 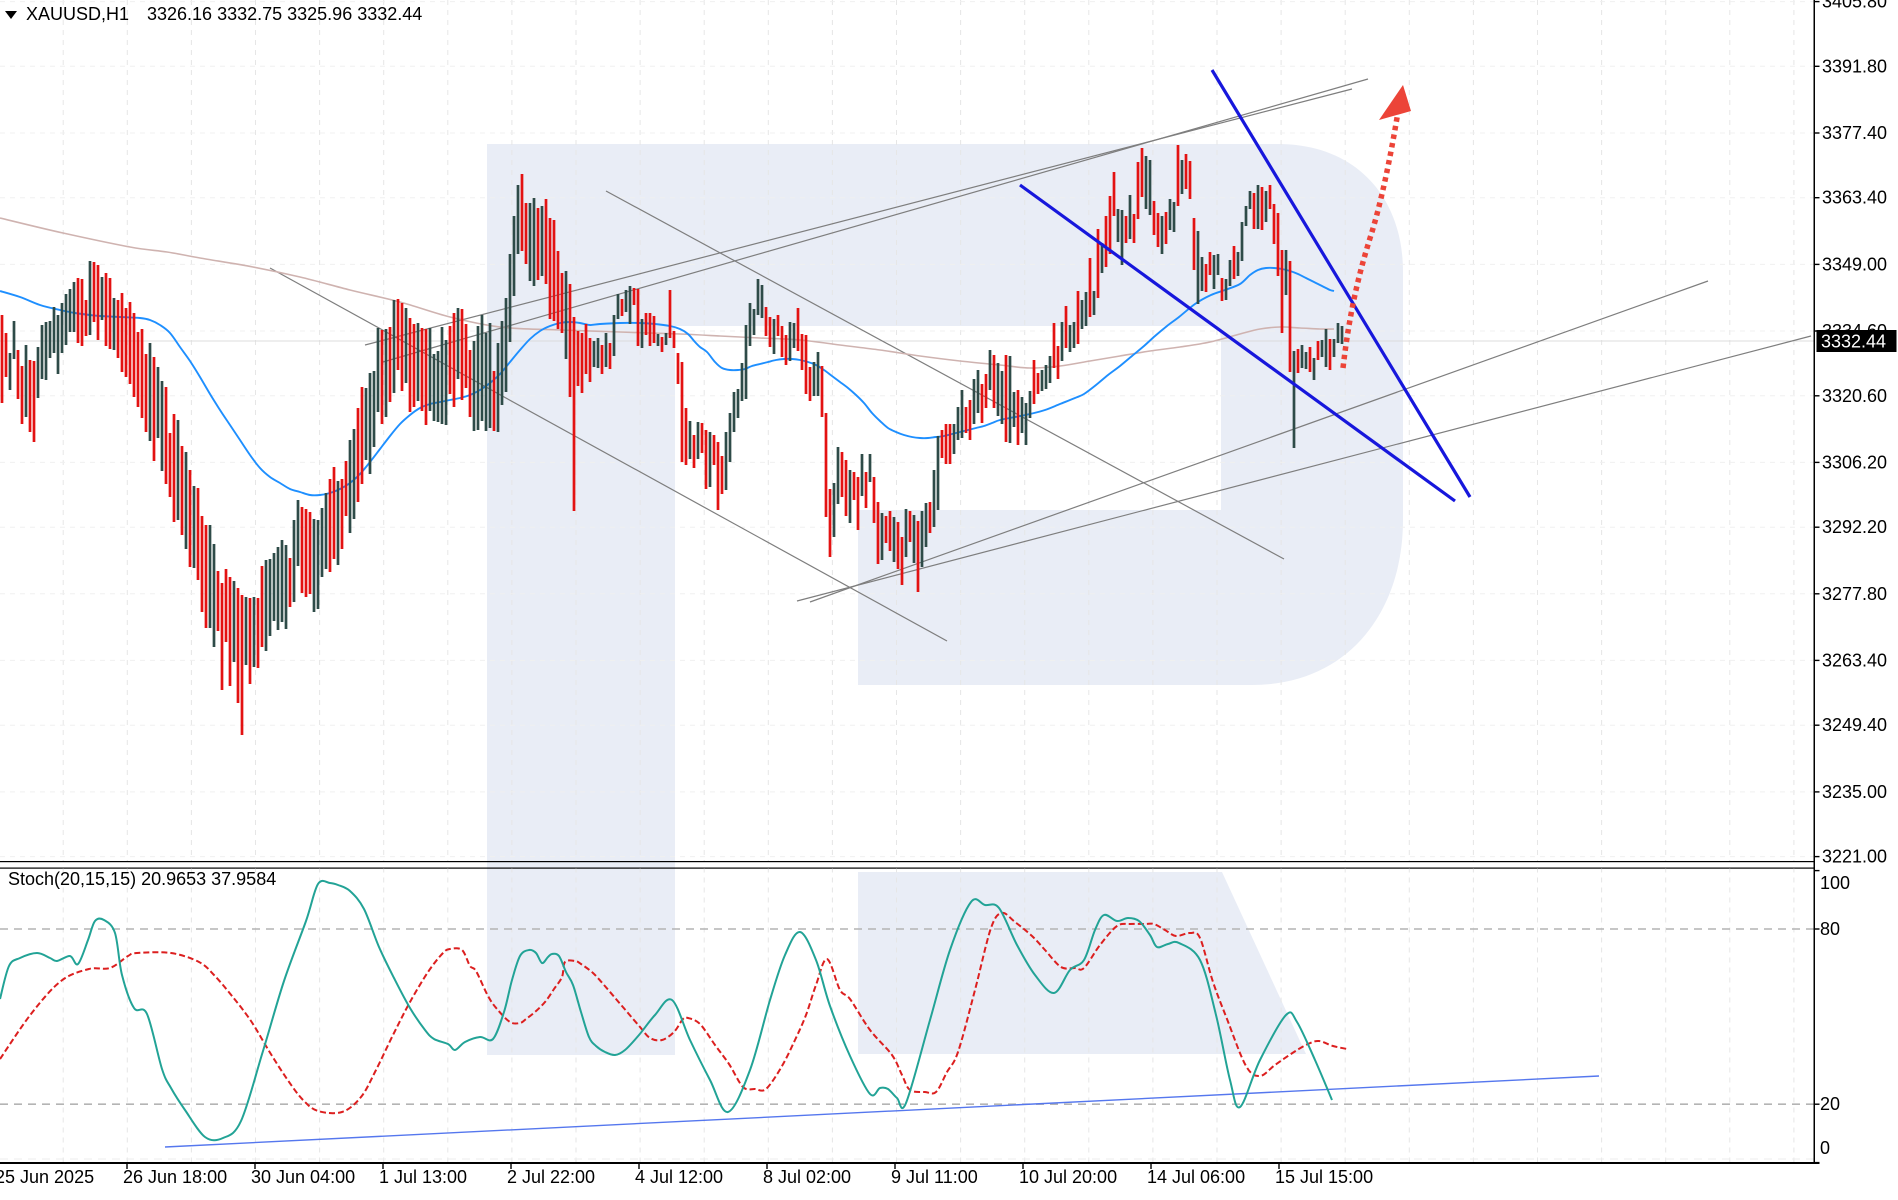 I want to click on svg-text: 20, so click(x=1830, y=1104).